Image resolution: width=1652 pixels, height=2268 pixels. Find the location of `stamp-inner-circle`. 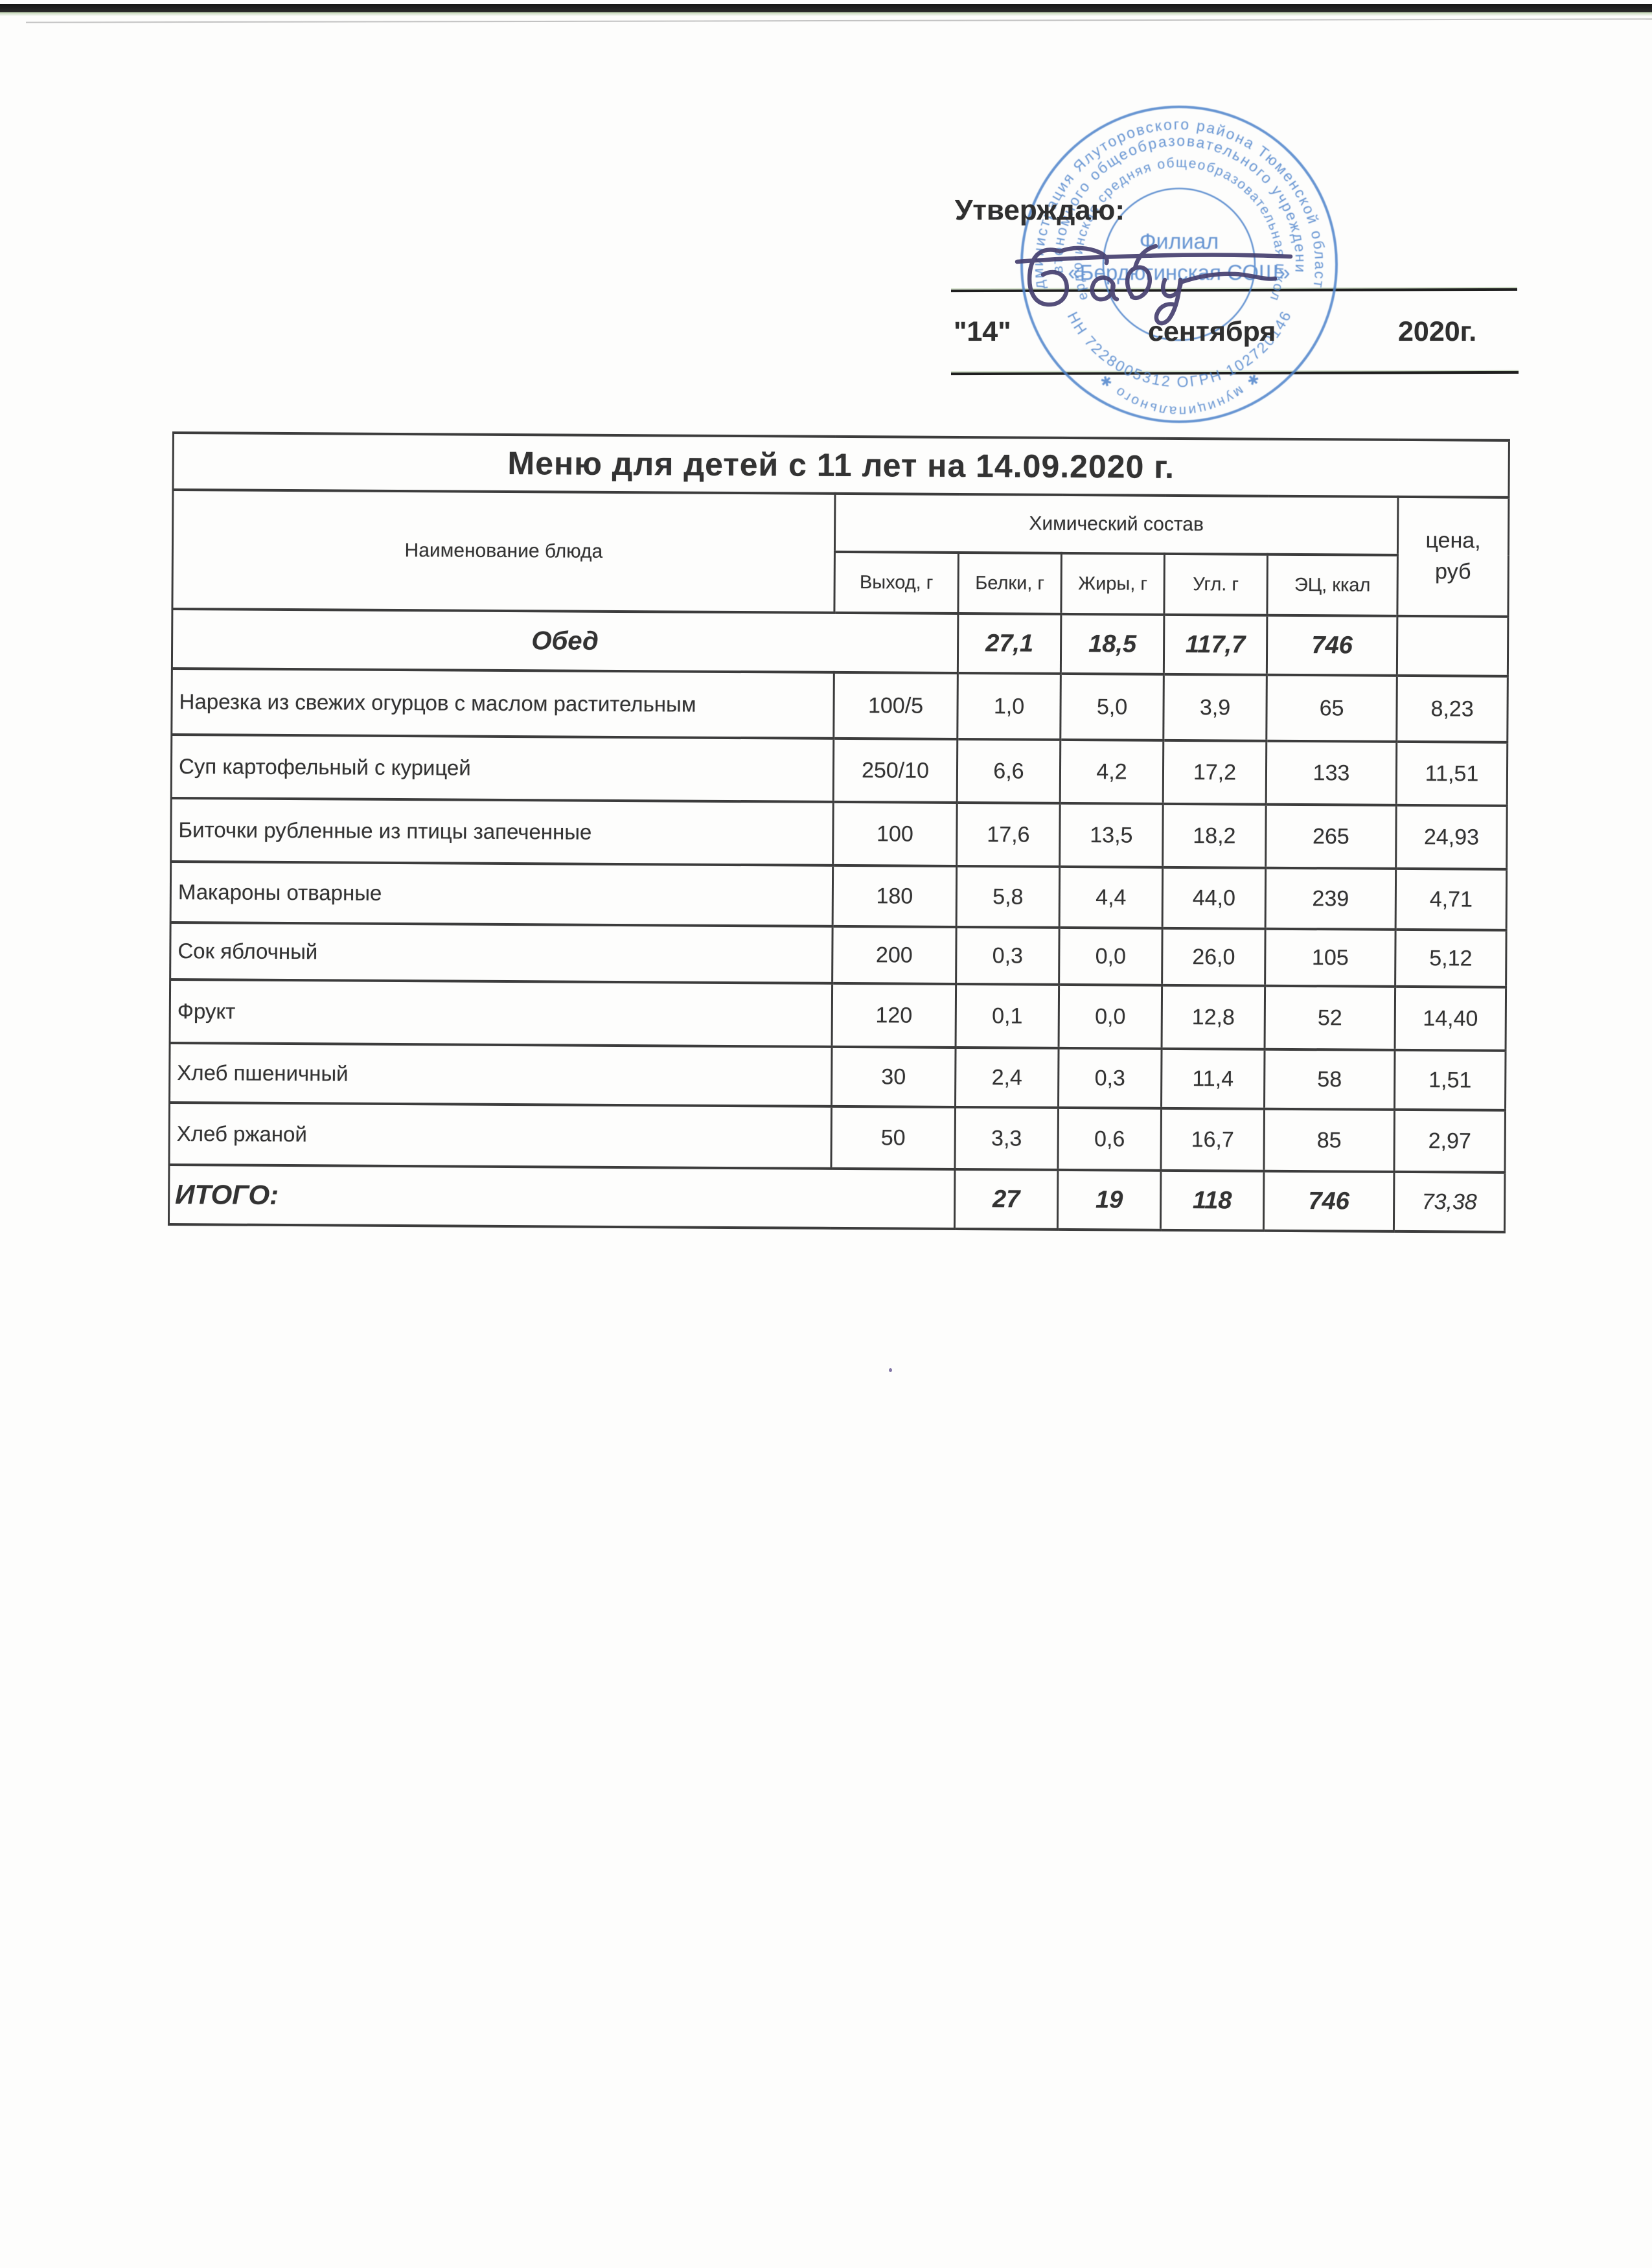

stamp-inner-circle is located at coordinates (1179, 264).